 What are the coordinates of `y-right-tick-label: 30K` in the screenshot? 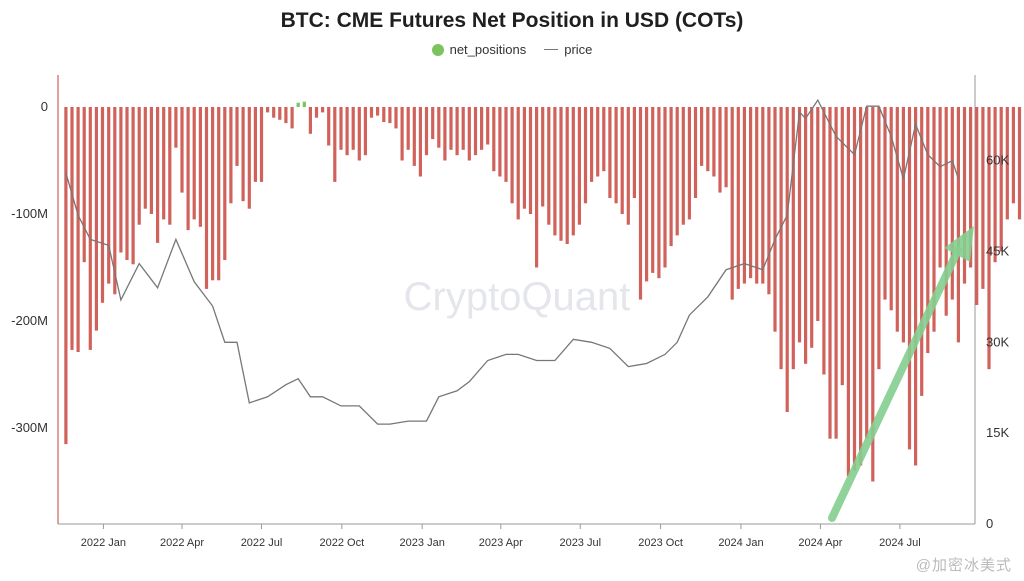 It's located at (997, 341).